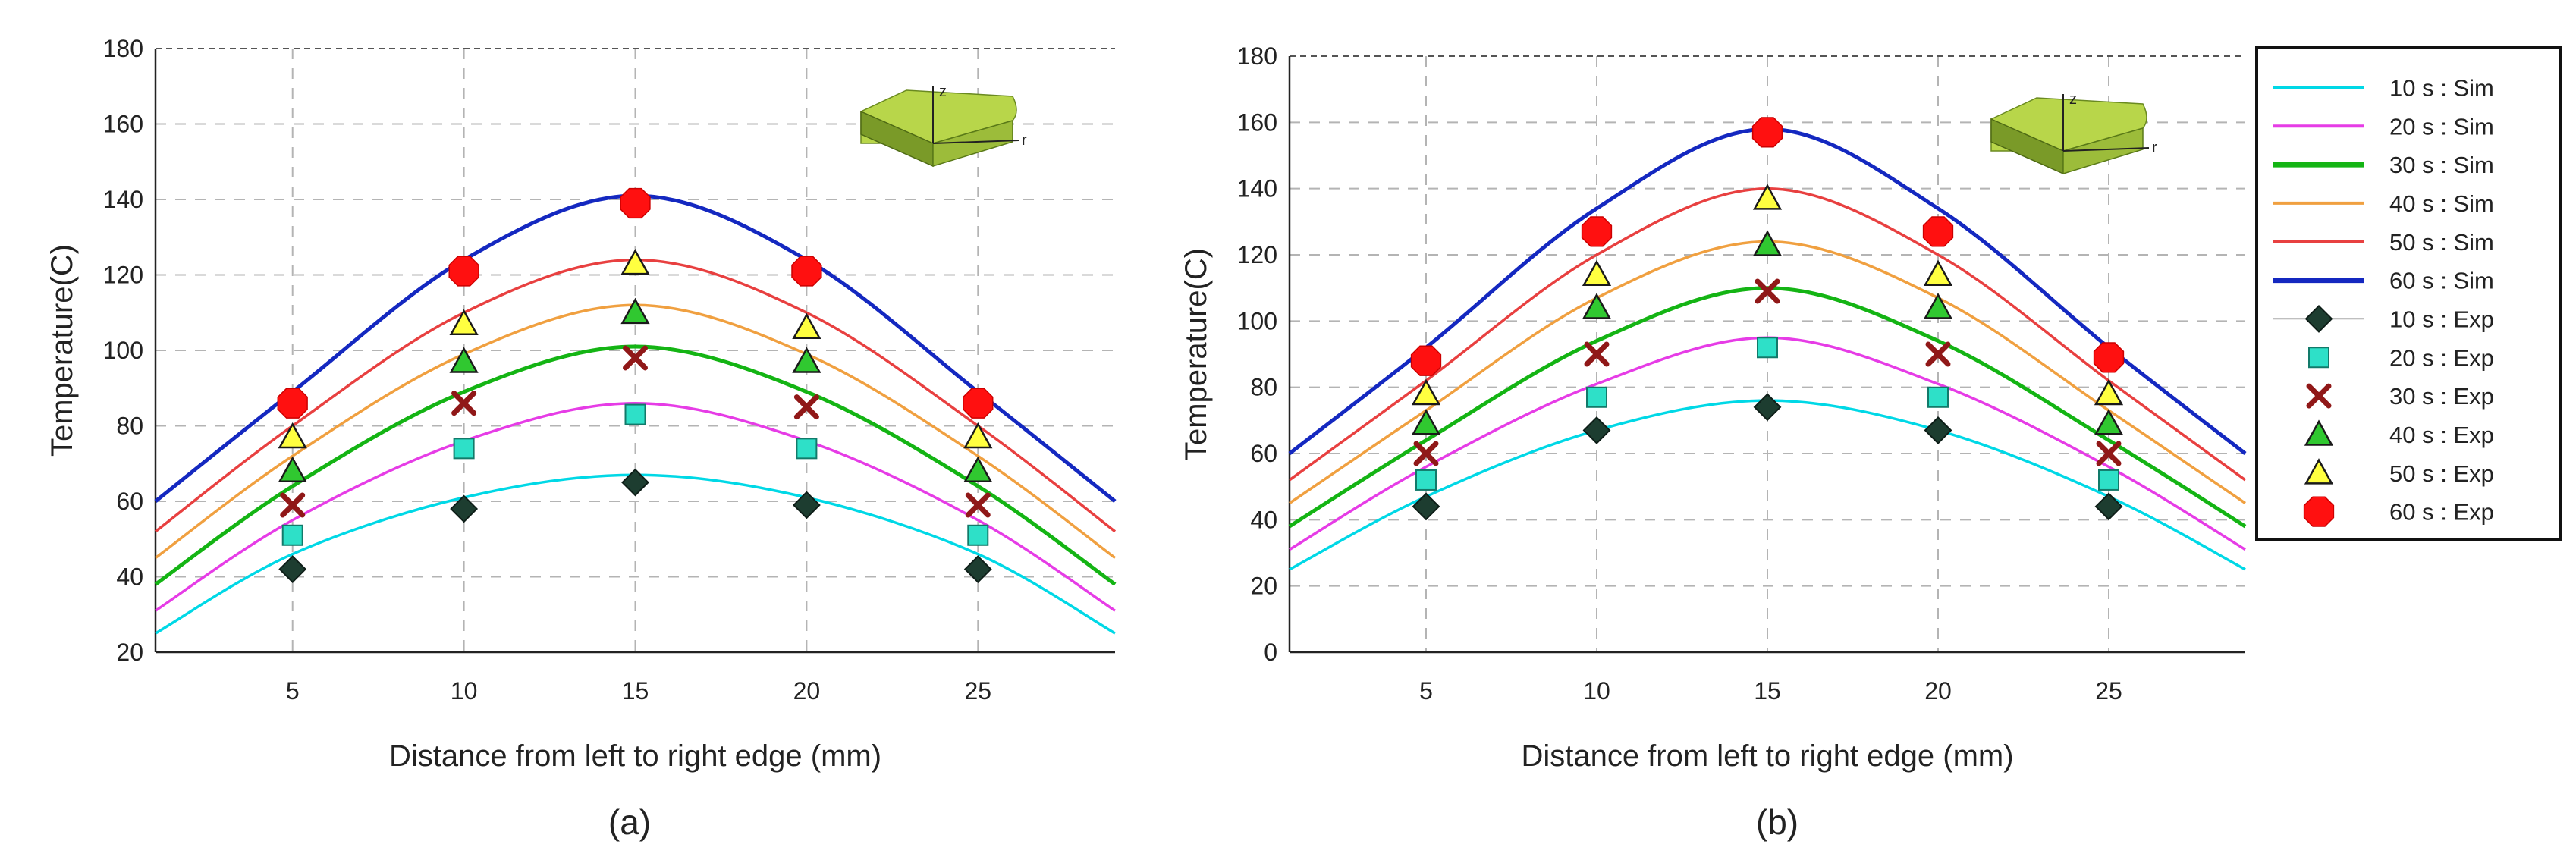 The height and width of the screenshot is (860, 2576). What do you see at coordinates (977, 691) in the screenshot?
I see `x-tick-label-a-4: 25` at bounding box center [977, 691].